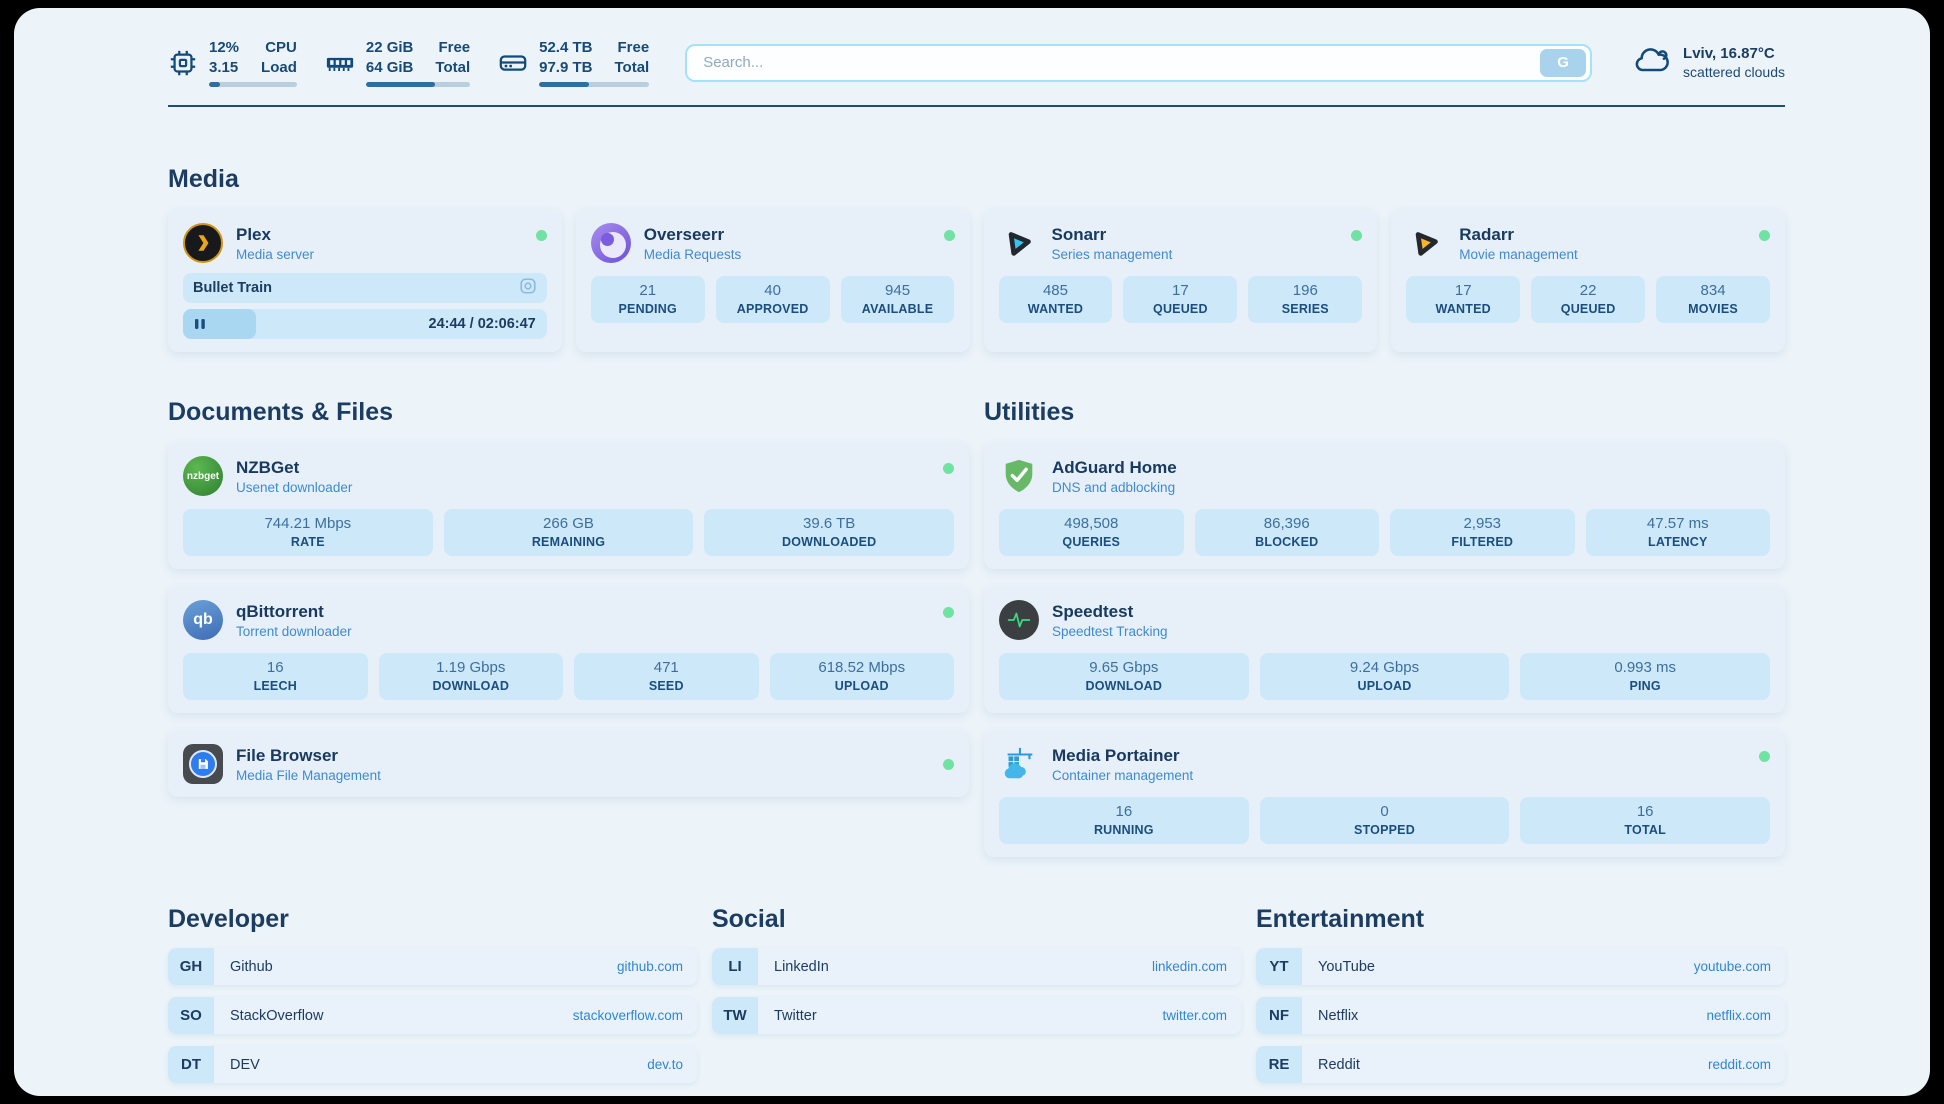 The height and width of the screenshot is (1104, 1944). What do you see at coordinates (453, 67) in the screenshot?
I see `memory-total-label: Total` at bounding box center [453, 67].